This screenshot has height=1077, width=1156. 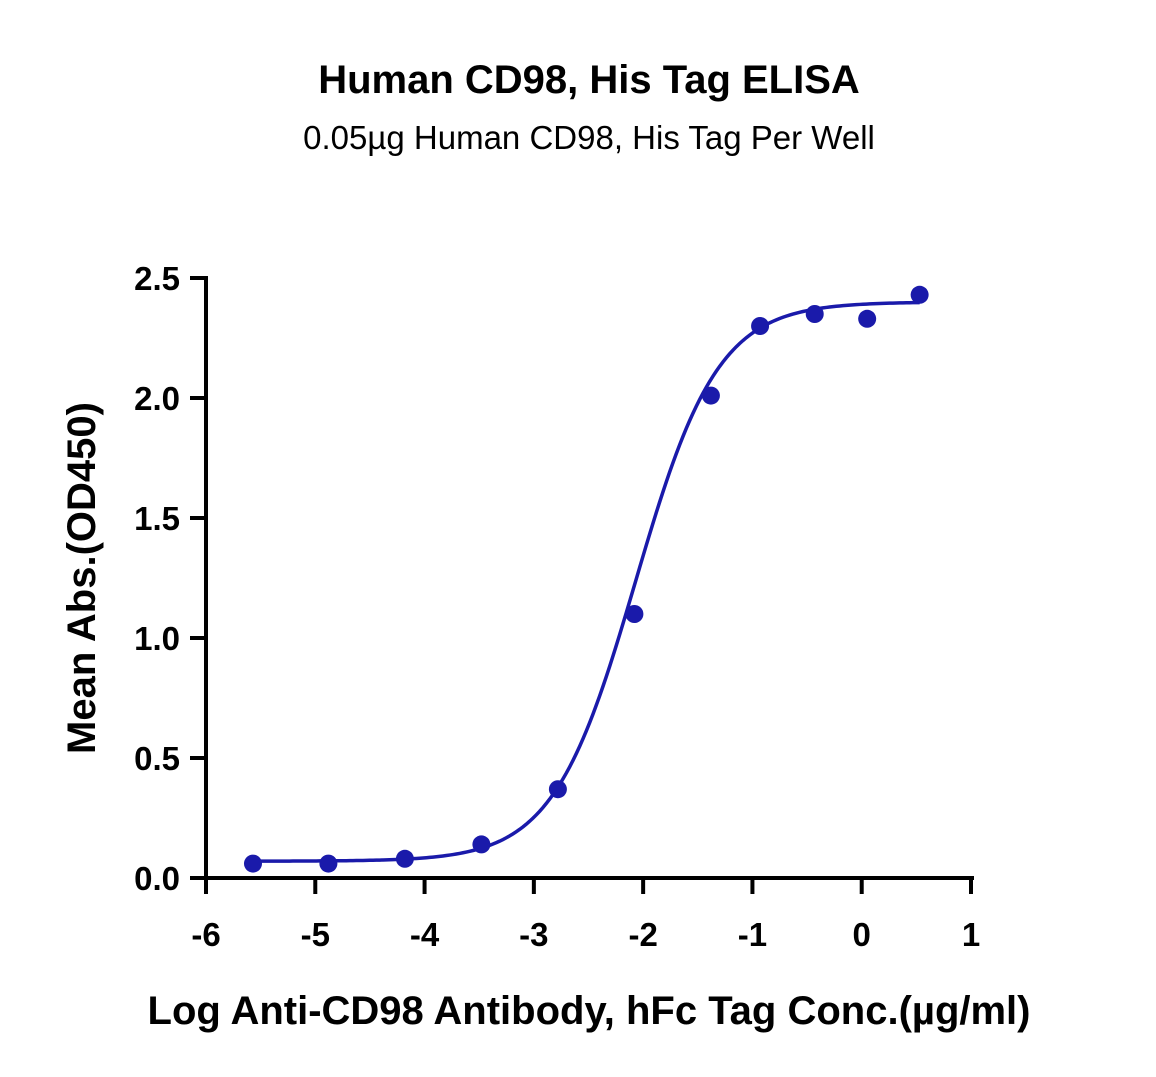 I want to click on y-tick-label: 0.5, so click(x=157, y=758).